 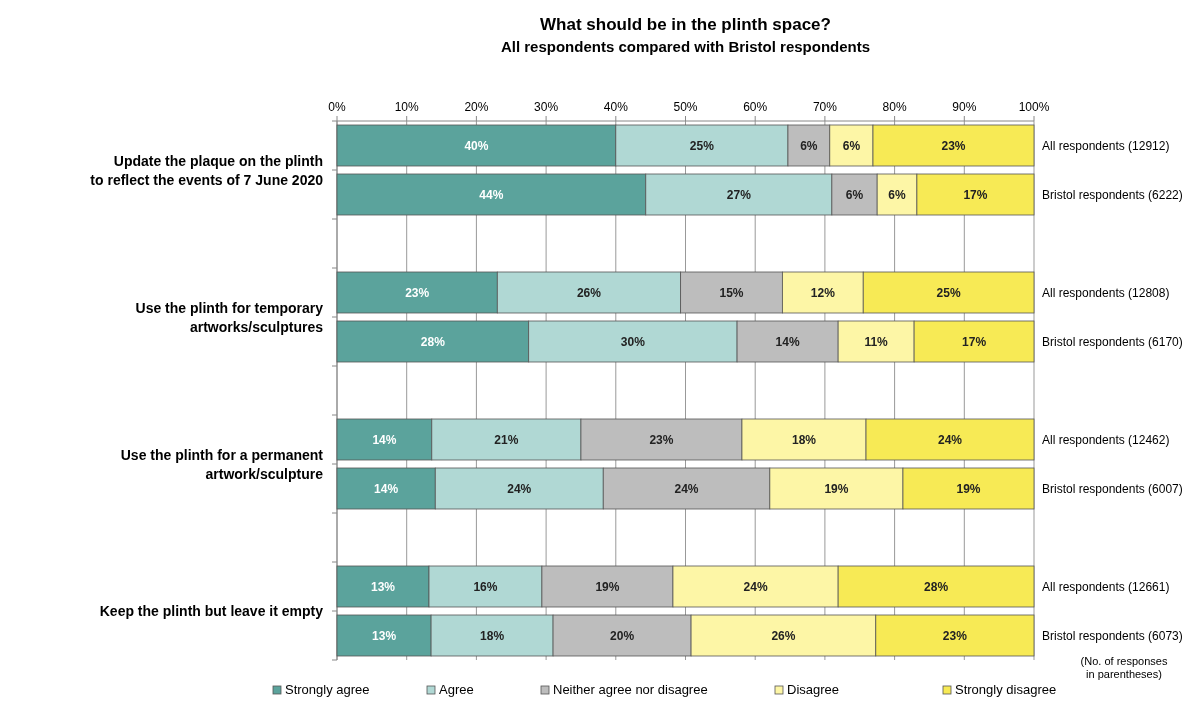 What do you see at coordinates (825, 107) in the screenshot?
I see `x-tick-label: 70%` at bounding box center [825, 107].